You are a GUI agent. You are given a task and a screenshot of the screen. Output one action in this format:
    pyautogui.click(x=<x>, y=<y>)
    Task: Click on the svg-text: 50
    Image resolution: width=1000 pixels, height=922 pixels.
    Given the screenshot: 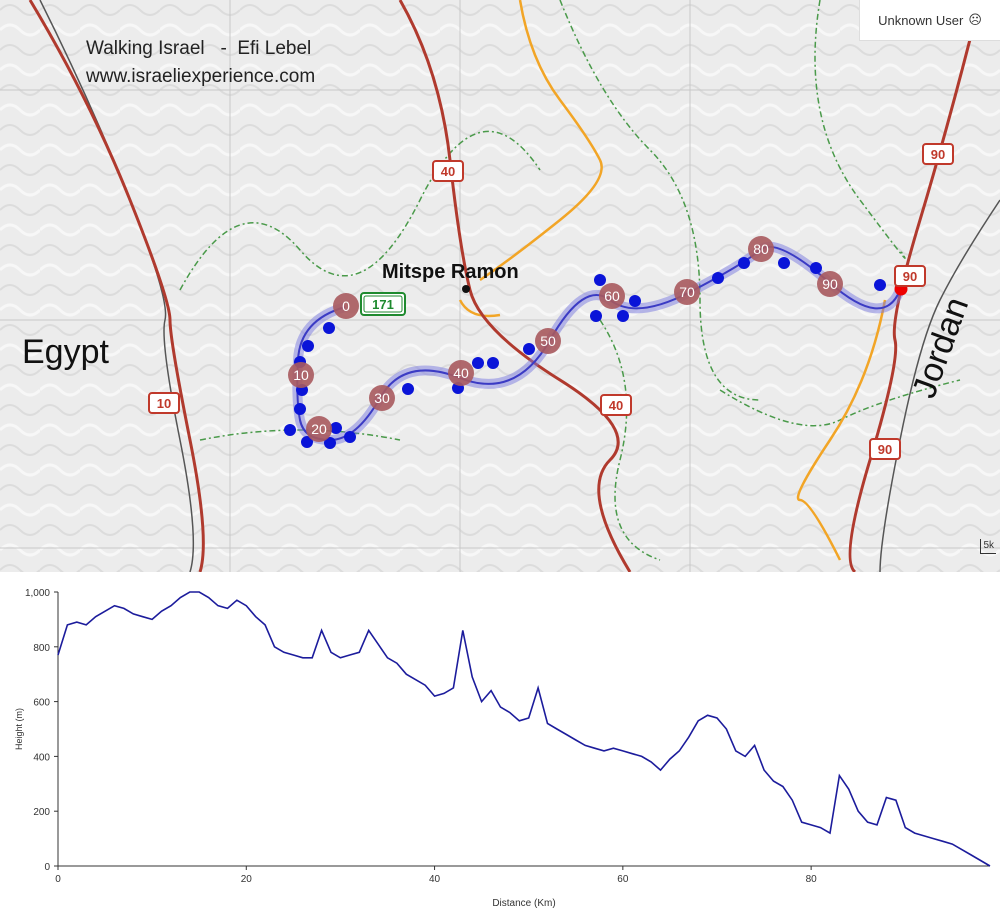 What is the action you would take?
    pyautogui.click(x=548, y=341)
    